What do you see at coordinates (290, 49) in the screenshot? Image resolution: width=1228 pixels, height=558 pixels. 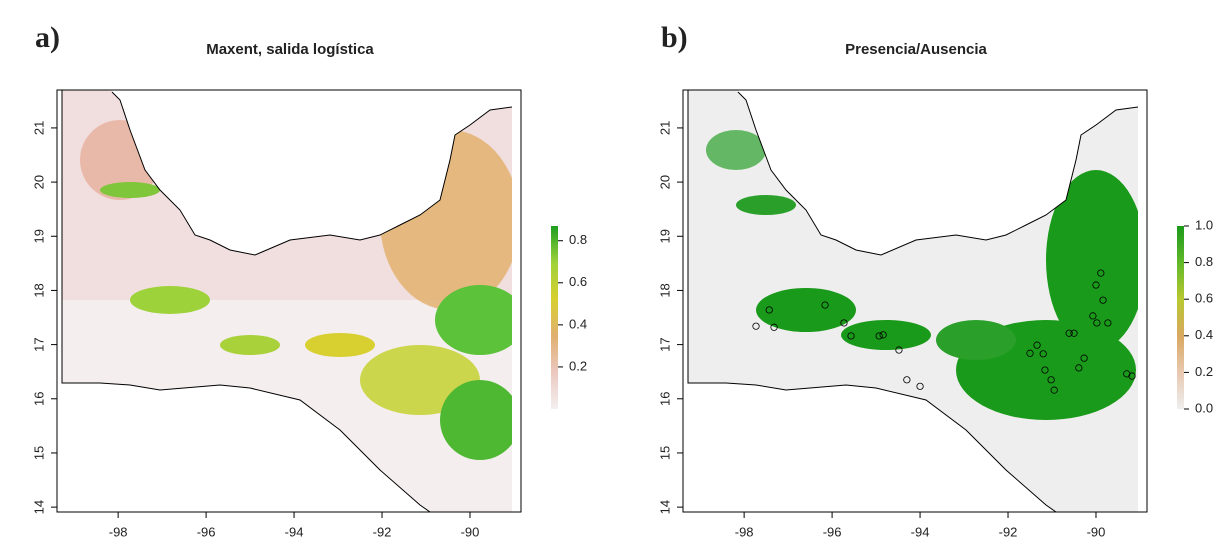 I see `chart-title: Maxent, salida logística` at bounding box center [290, 49].